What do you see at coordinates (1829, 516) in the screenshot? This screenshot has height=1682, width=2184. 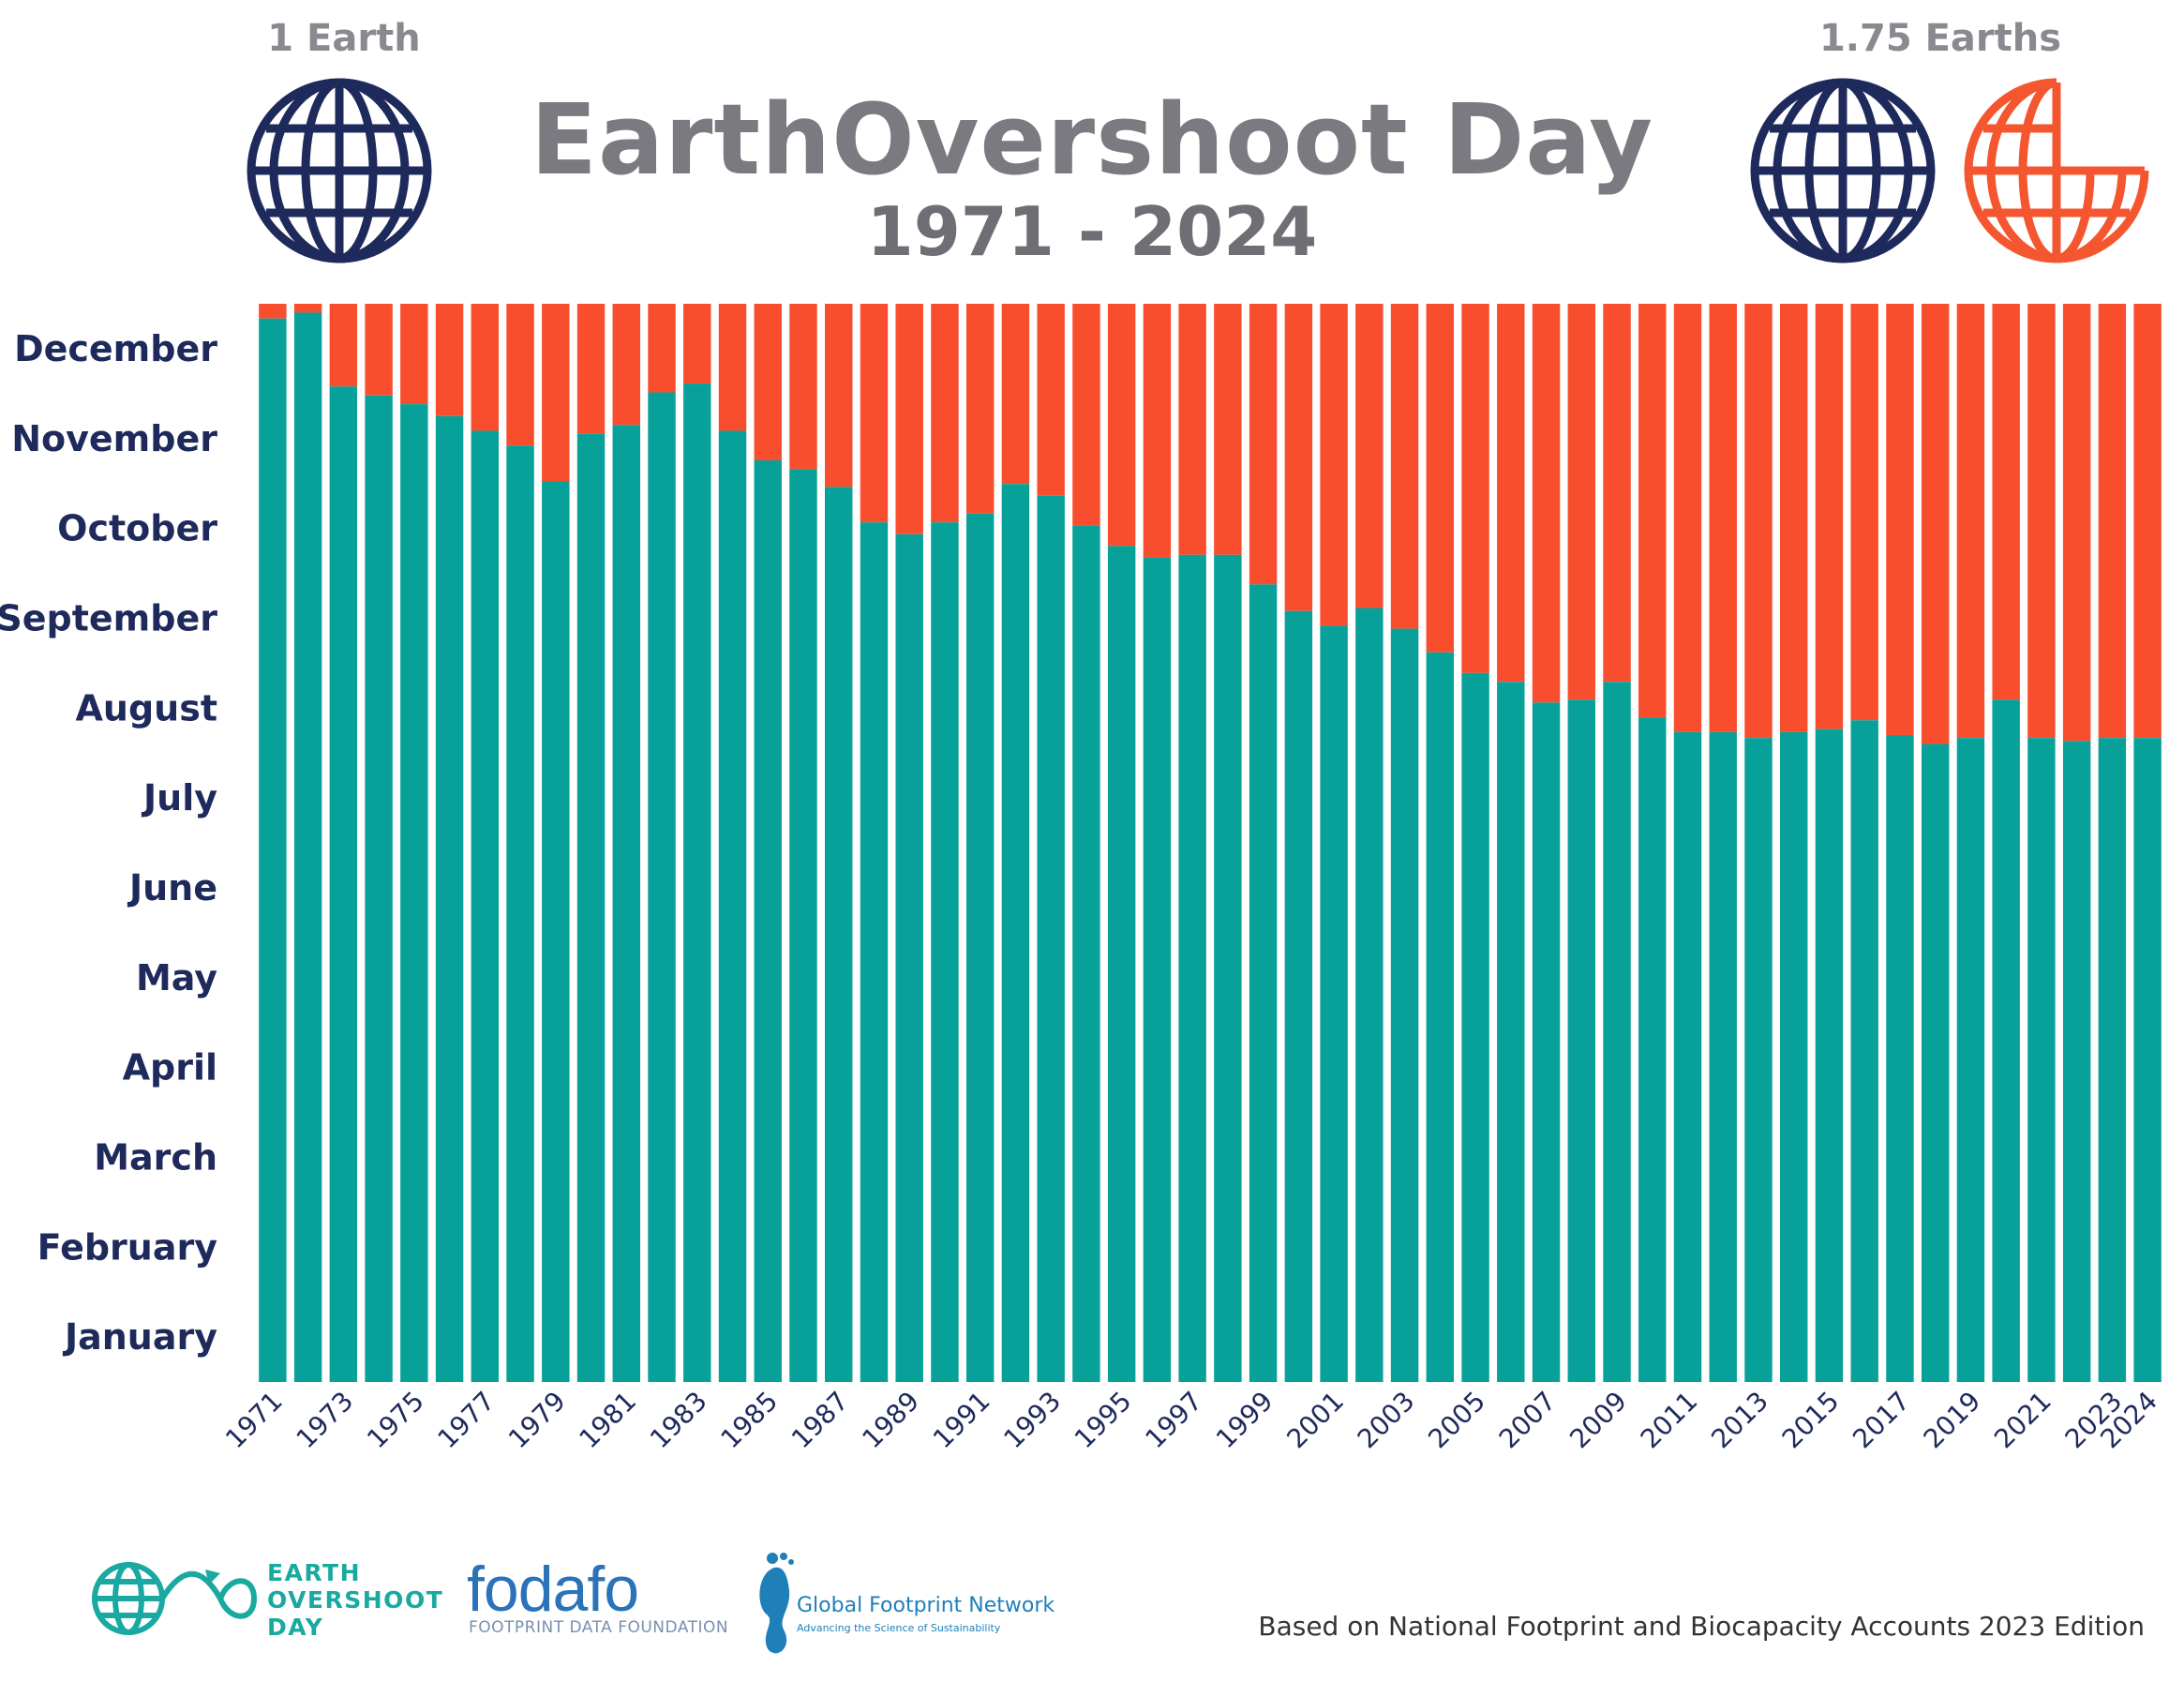 I see `bar-overshoot-2015` at bounding box center [1829, 516].